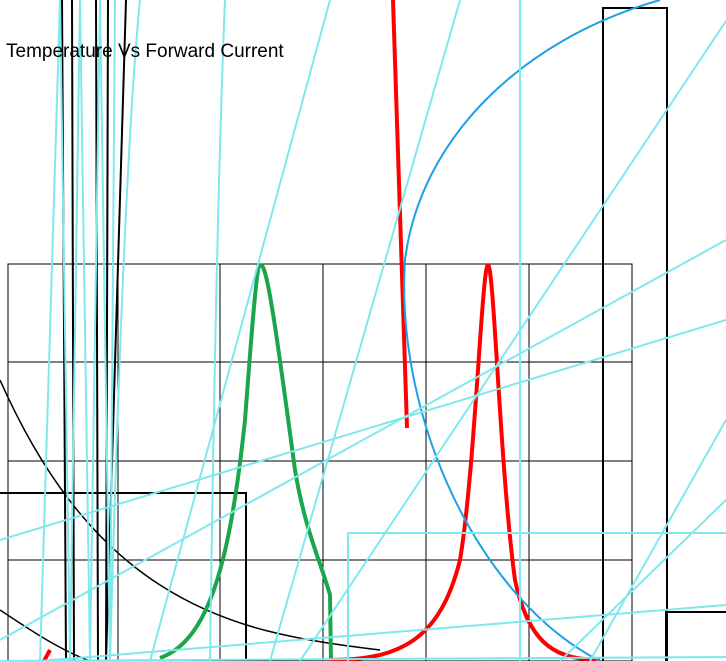  Describe the element at coordinates (400, 214) in the screenshot. I see `red-line` at that location.